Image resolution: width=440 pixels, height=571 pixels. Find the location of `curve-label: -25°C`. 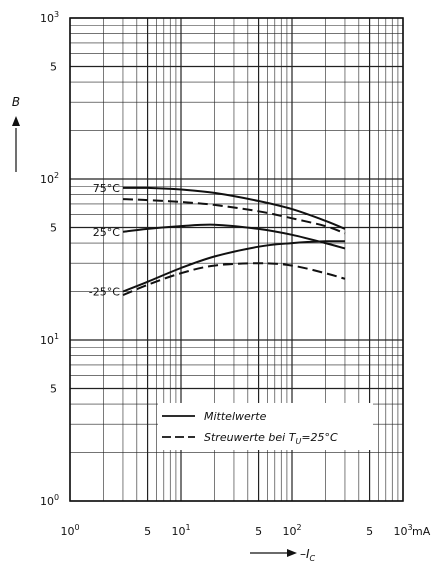

curve-label: -25°C is located at coordinates (104, 292).